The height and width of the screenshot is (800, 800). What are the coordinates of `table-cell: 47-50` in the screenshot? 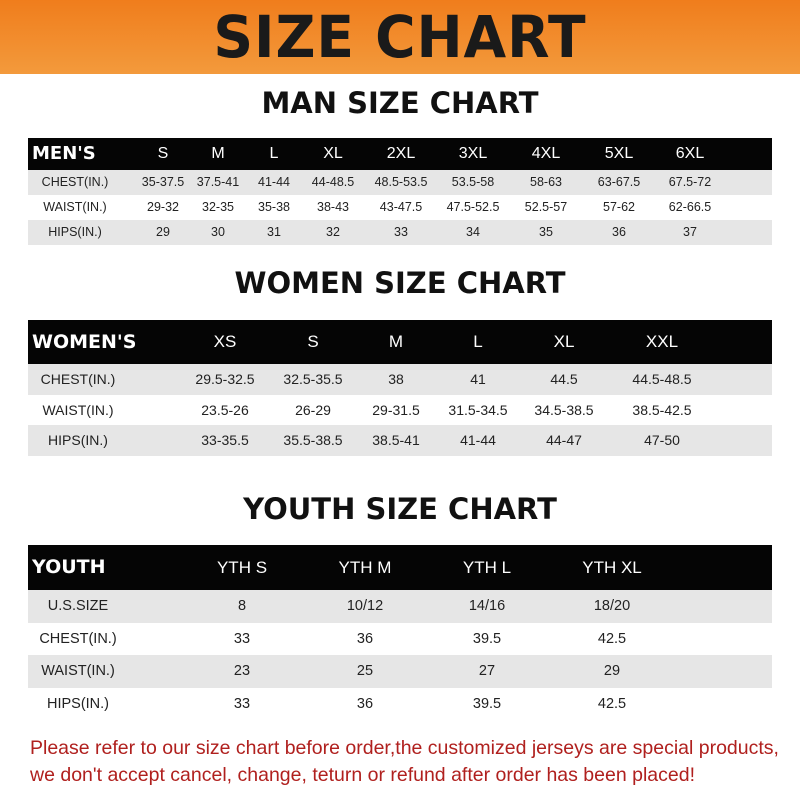 It's located at (662, 440).